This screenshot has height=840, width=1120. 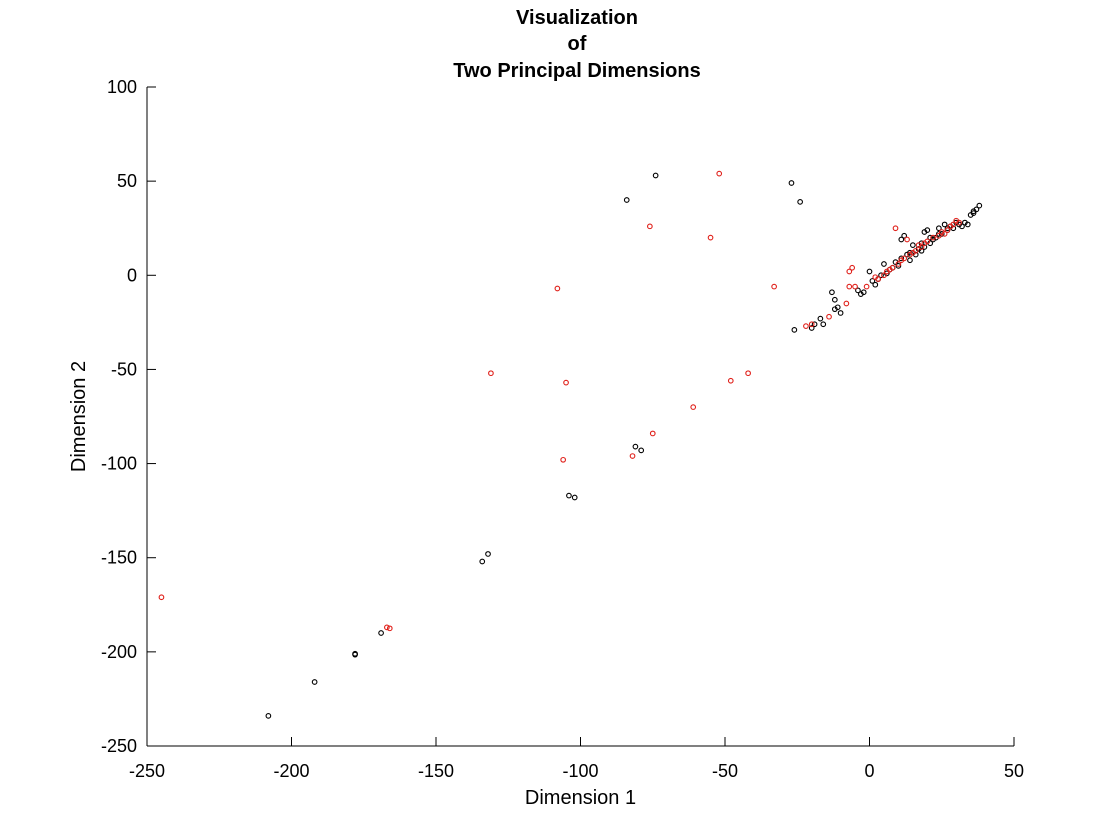 I want to click on chart-title-line: Visualization, so click(x=577, y=18).